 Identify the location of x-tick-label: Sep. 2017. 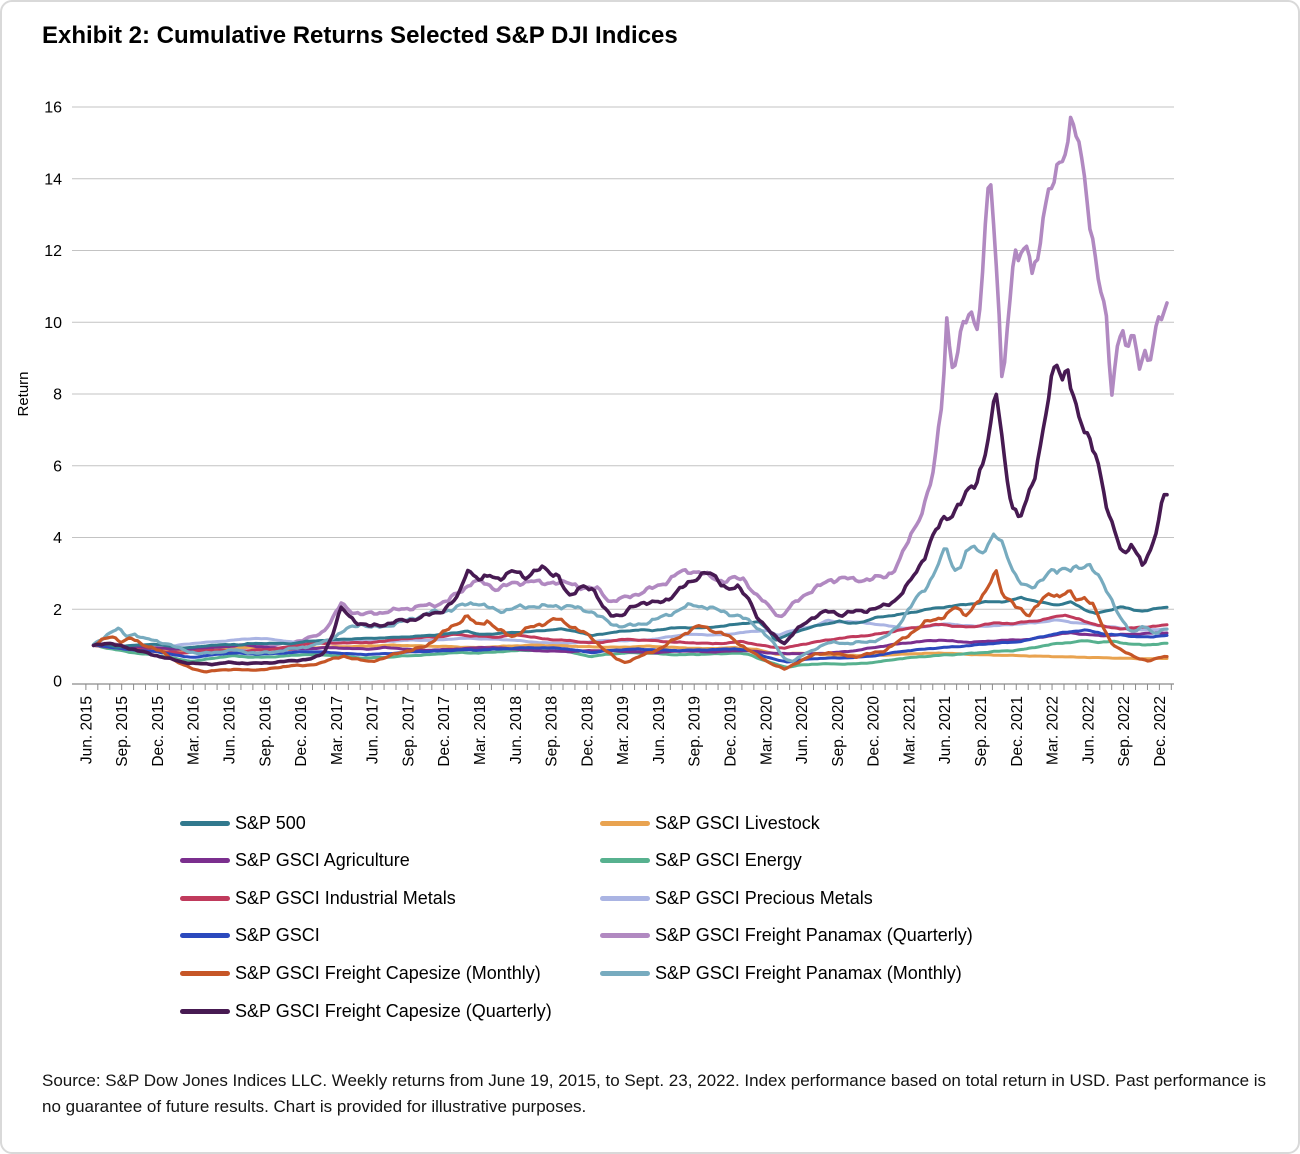
(408, 731).